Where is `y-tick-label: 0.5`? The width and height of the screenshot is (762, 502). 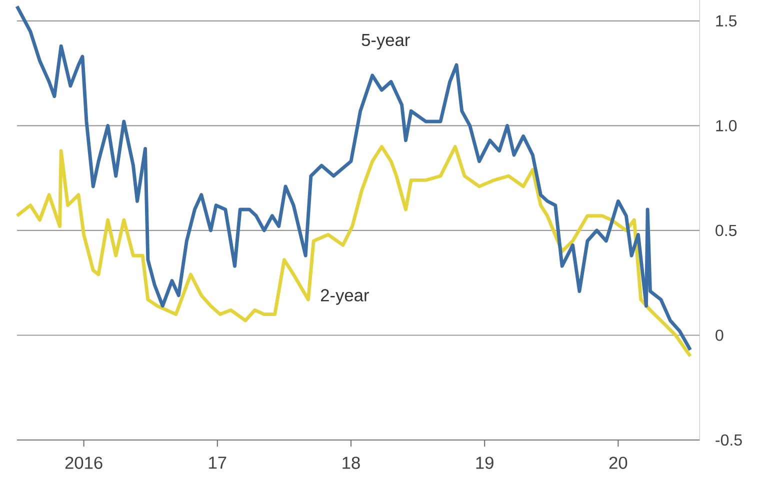 y-tick-label: 0.5 is located at coordinates (726, 230).